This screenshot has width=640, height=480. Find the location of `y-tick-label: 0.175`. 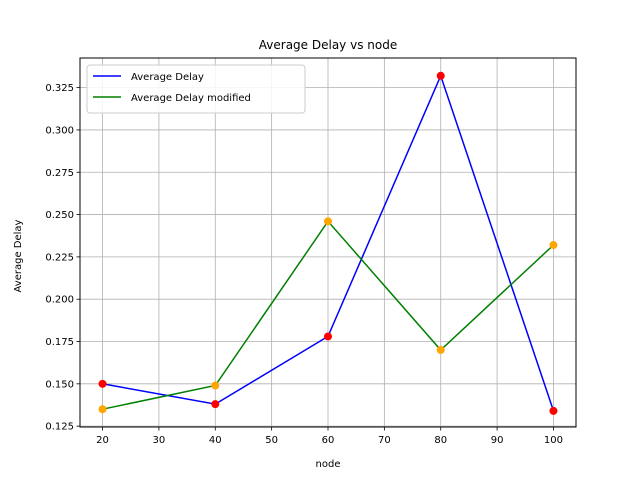

y-tick-label: 0.175 is located at coordinates (59, 342).